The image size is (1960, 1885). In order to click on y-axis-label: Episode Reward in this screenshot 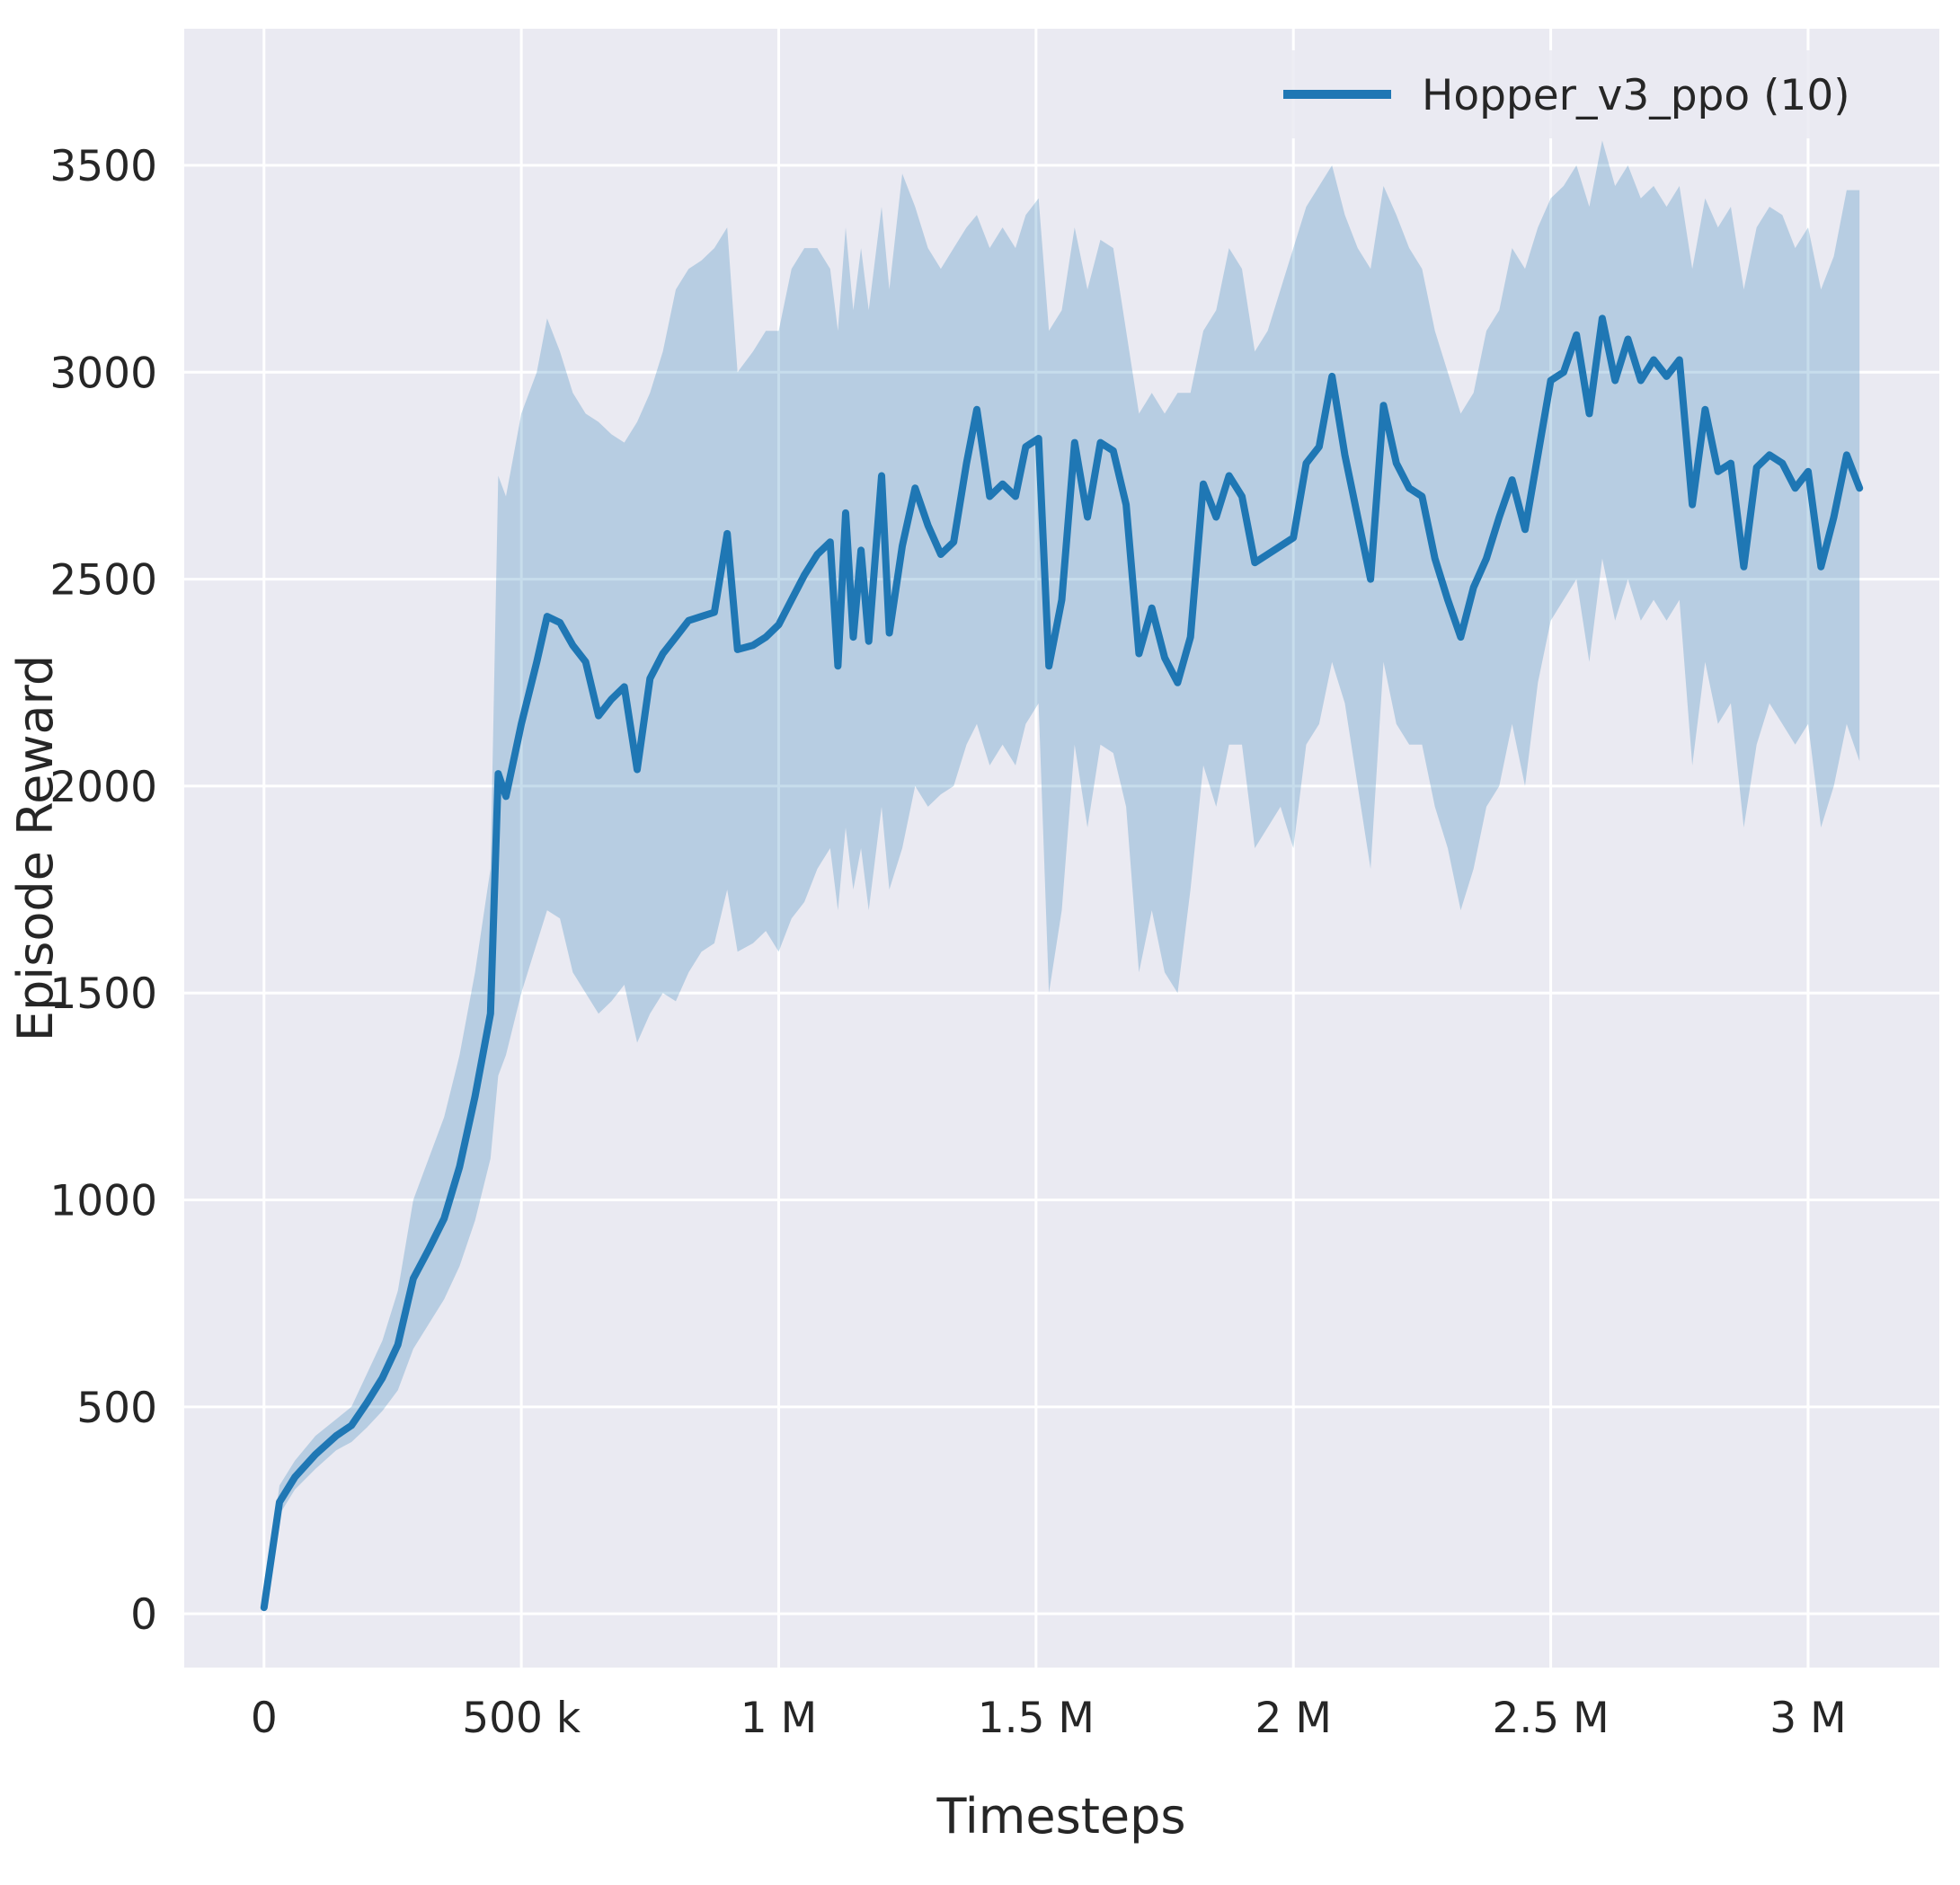, I will do `click(35, 848)`.